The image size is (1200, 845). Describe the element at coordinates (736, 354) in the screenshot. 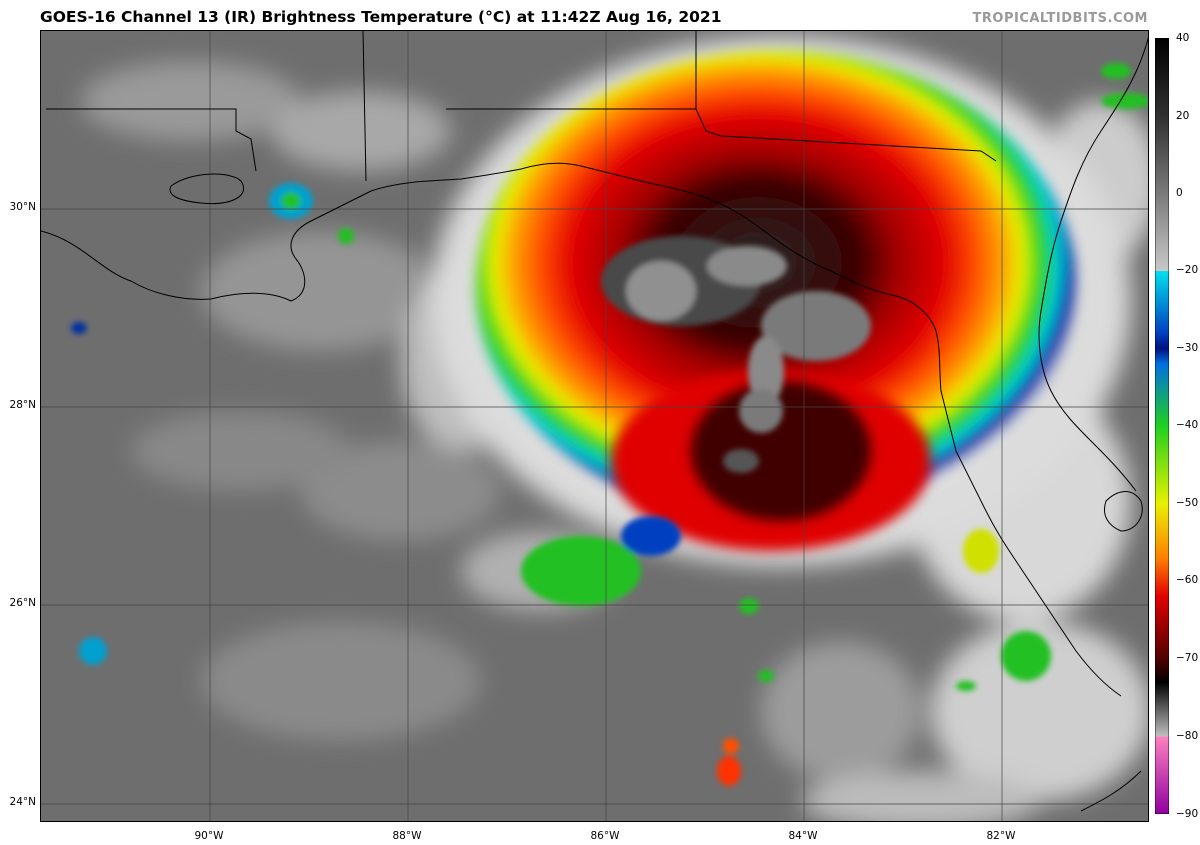

I see `cold-cloud-tops` at that location.